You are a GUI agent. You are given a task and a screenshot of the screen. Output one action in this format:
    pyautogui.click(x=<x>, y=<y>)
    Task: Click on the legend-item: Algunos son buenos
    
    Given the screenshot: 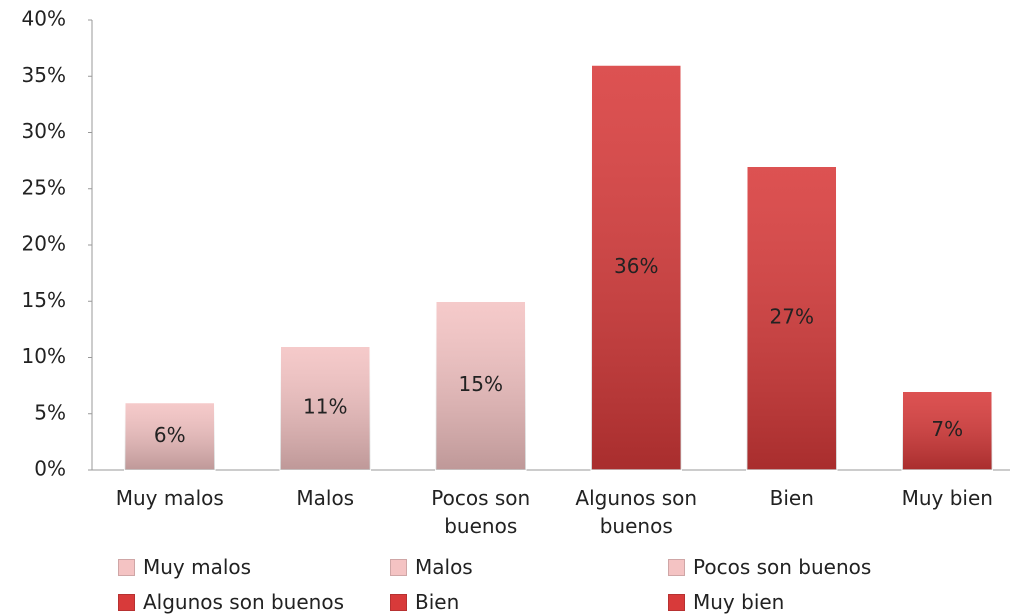 What is the action you would take?
    pyautogui.click(x=231, y=601)
    